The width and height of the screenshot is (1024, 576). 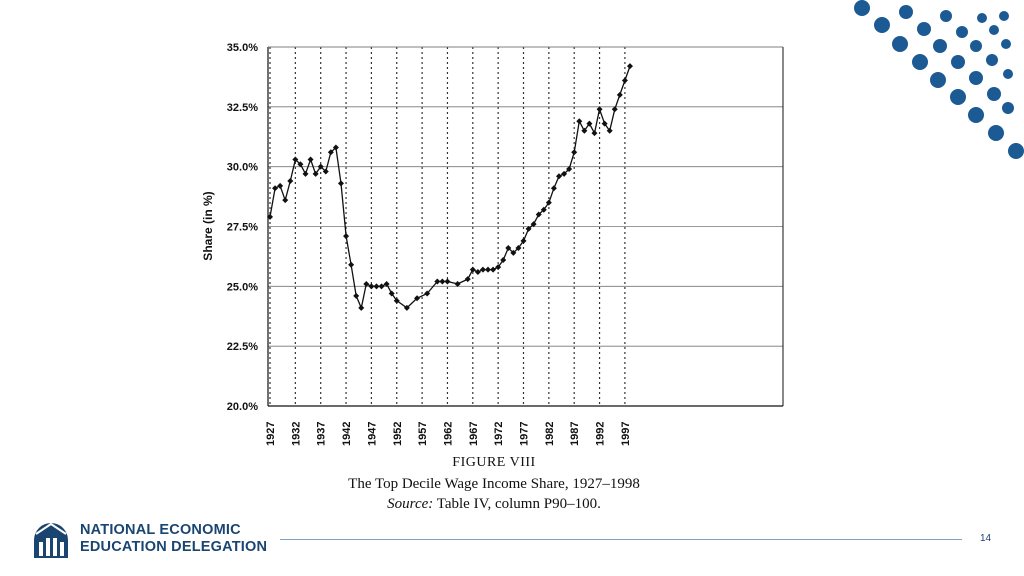 I want to click on y-tick-label: 25.0%, so click(x=242, y=287).